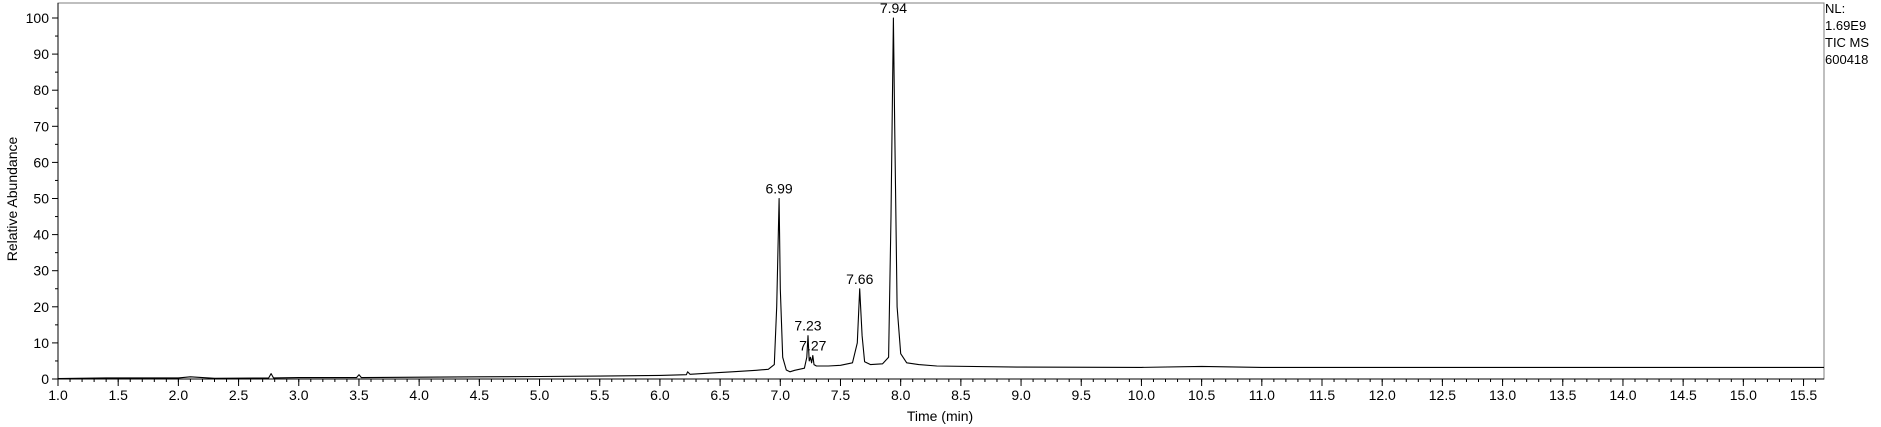  What do you see at coordinates (41, 162) in the screenshot?
I see `y-tick-label: 60` at bounding box center [41, 162].